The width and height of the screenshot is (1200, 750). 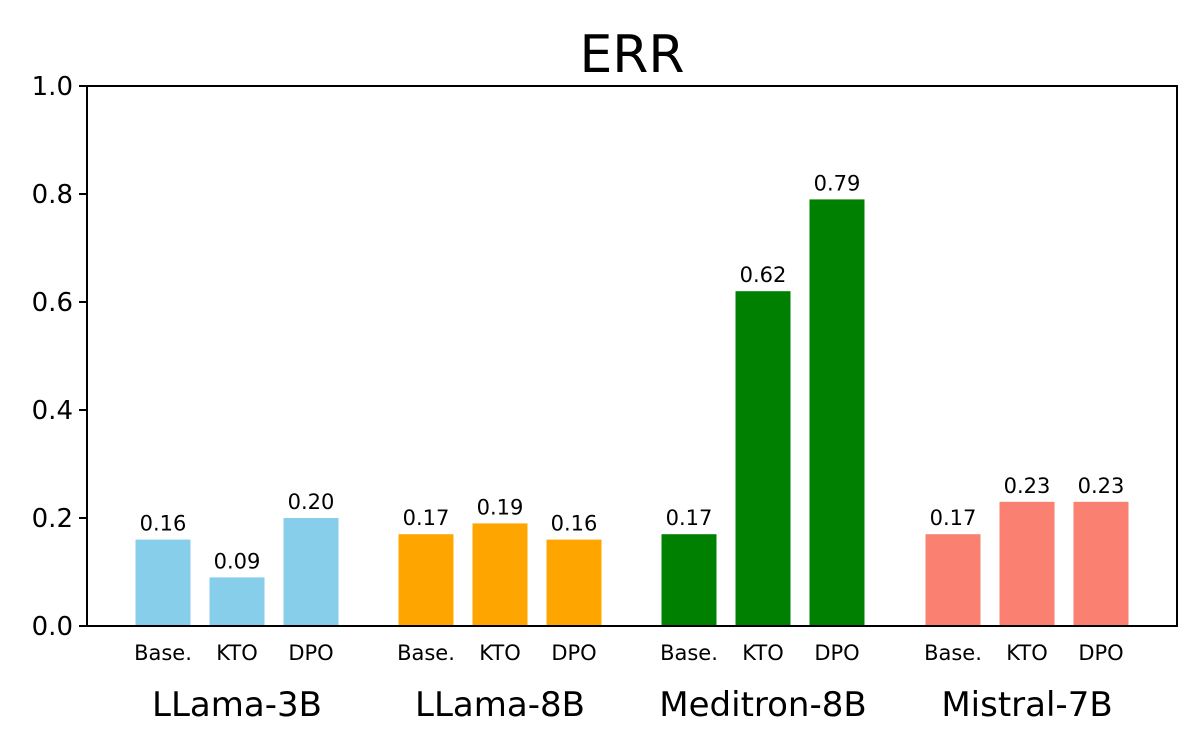 What do you see at coordinates (52, 195) in the screenshot?
I see `y-tick-label: 0.8` at bounding box center [52, 195].